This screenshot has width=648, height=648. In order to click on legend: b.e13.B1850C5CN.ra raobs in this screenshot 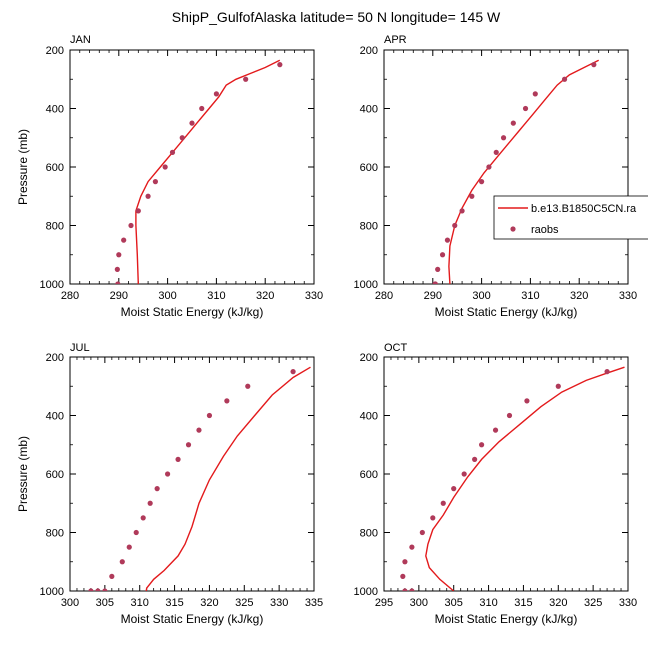, I will do `click(570, 217)`.